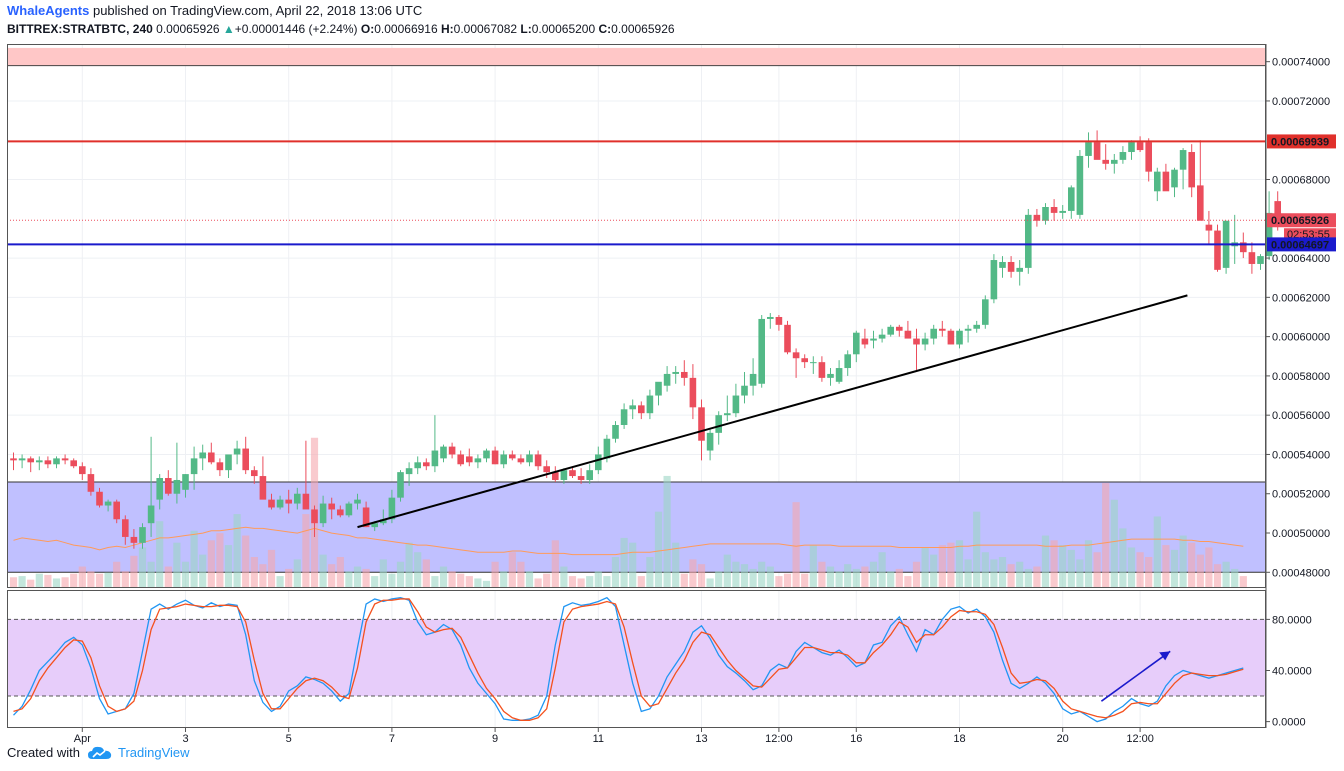 The image size is (1344, 771). What do you see at coordinates (80, 29) in the screenshot?
I see `symbol-name: BITTREX:STRATBTC, 240` at bounding box center [80, 29].